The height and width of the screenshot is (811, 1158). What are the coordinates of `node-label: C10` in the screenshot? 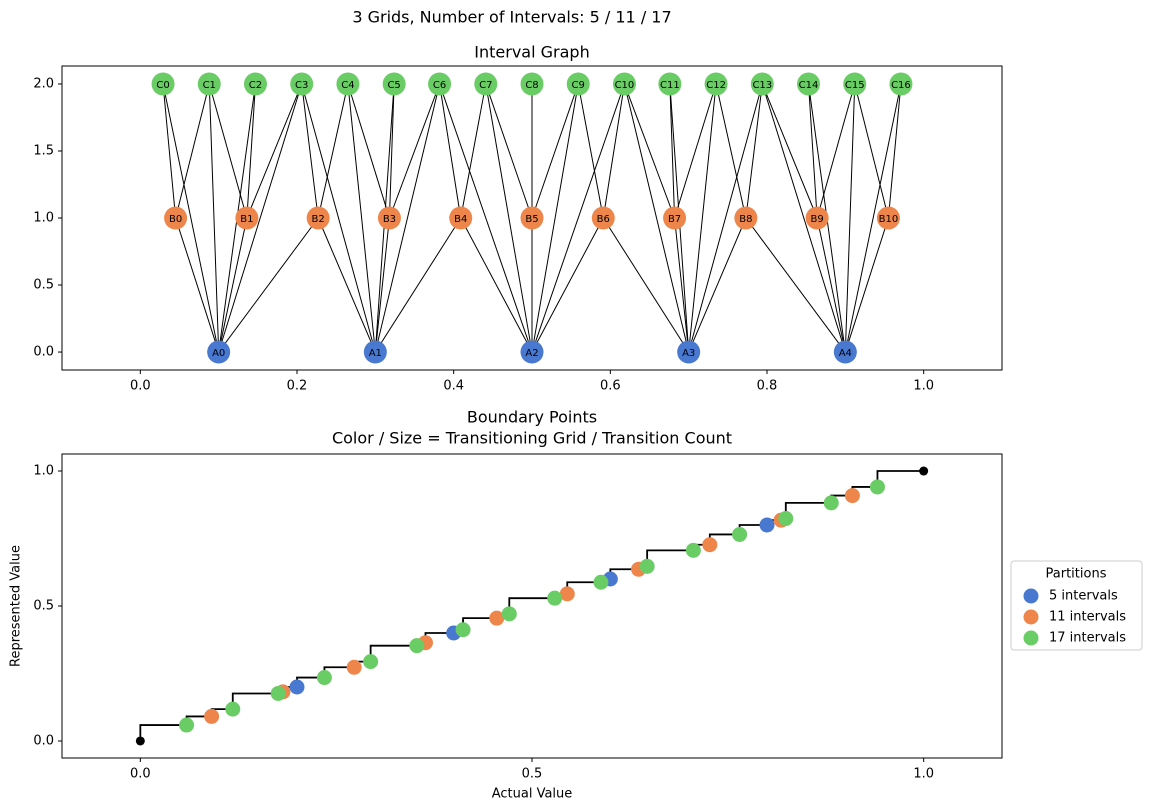 It's located at (625, 85).